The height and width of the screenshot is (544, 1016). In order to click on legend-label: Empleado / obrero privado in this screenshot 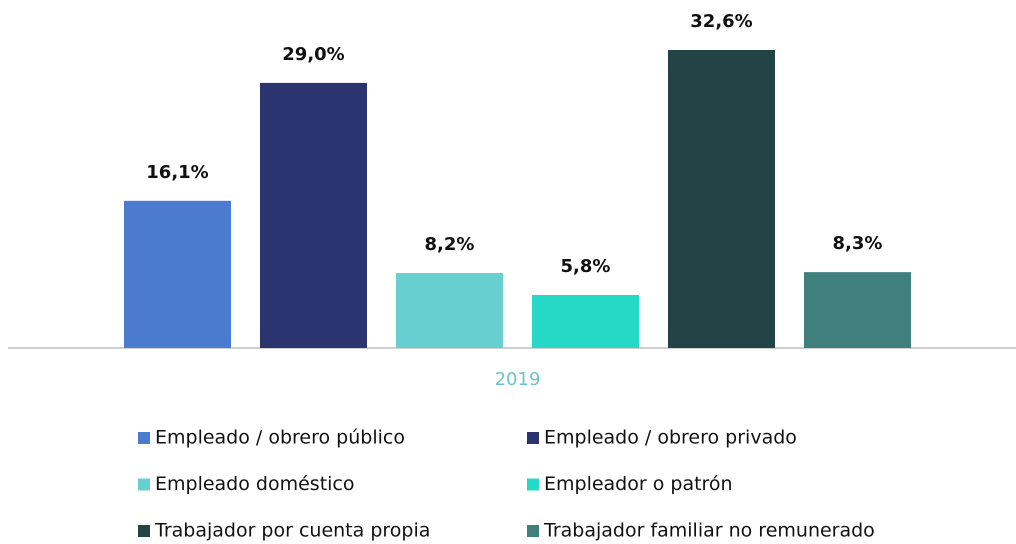, I will do `click(670, 438)`.